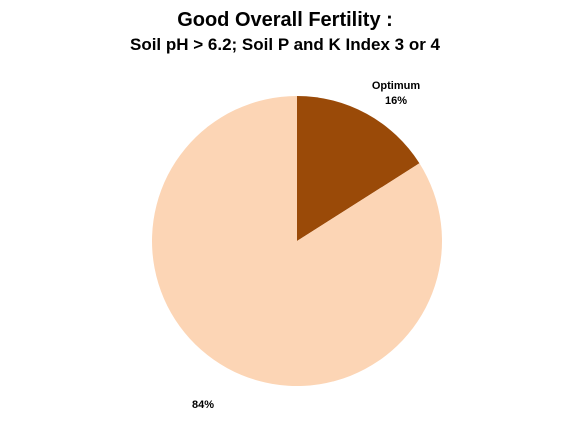 The width and height of the screenshot is (570, 421). I want to click on chart-title: Good Overall Fertility :, so click(285, 20).